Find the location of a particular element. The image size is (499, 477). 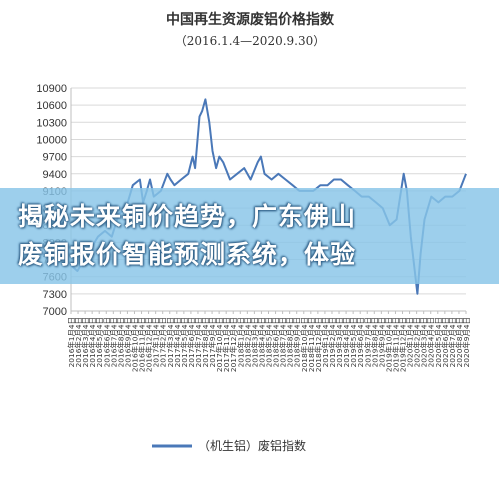

x-tick-label: 2018年7月4日 is located at coordinates (283, 342).